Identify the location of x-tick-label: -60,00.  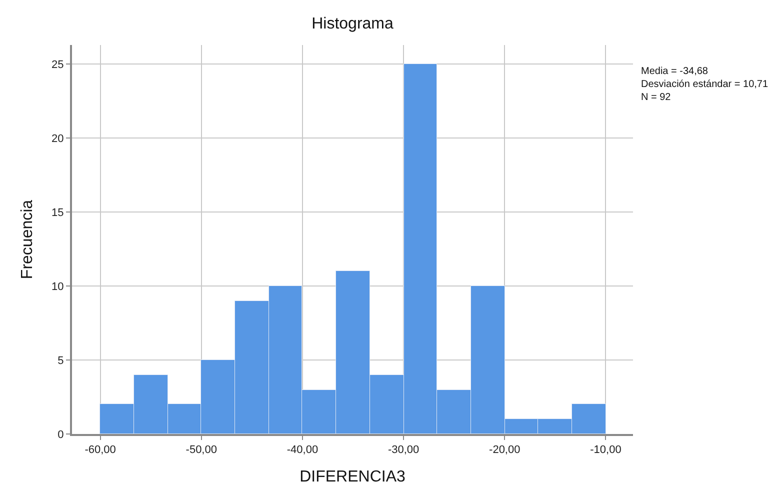
(100, 450).